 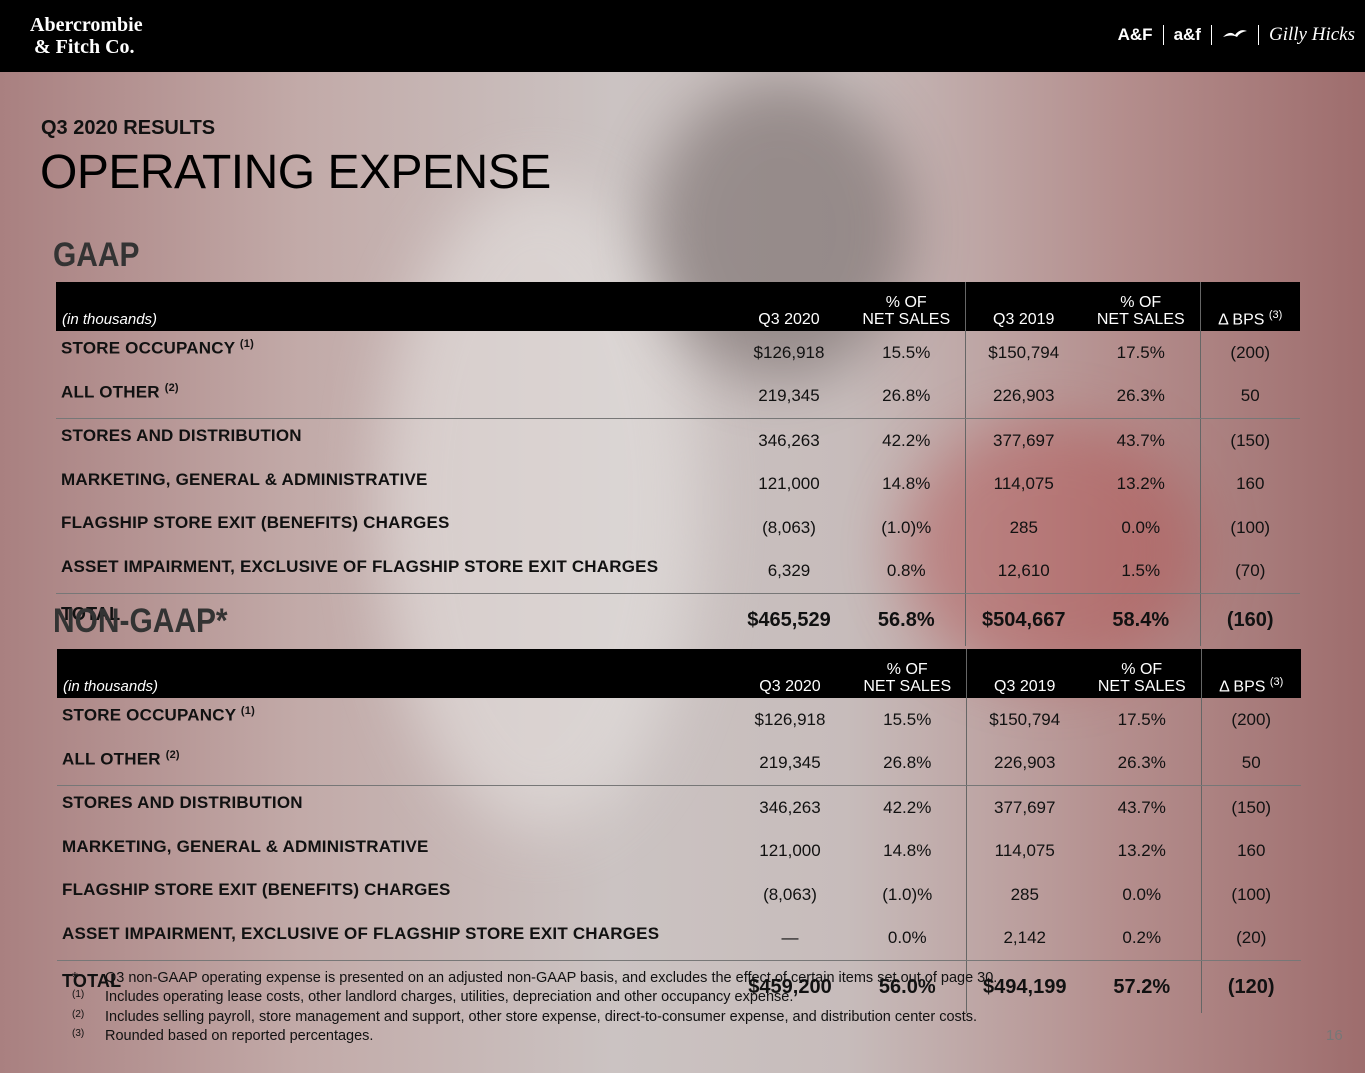 I want to click on cell: (150), so click(x=1249, y=440).